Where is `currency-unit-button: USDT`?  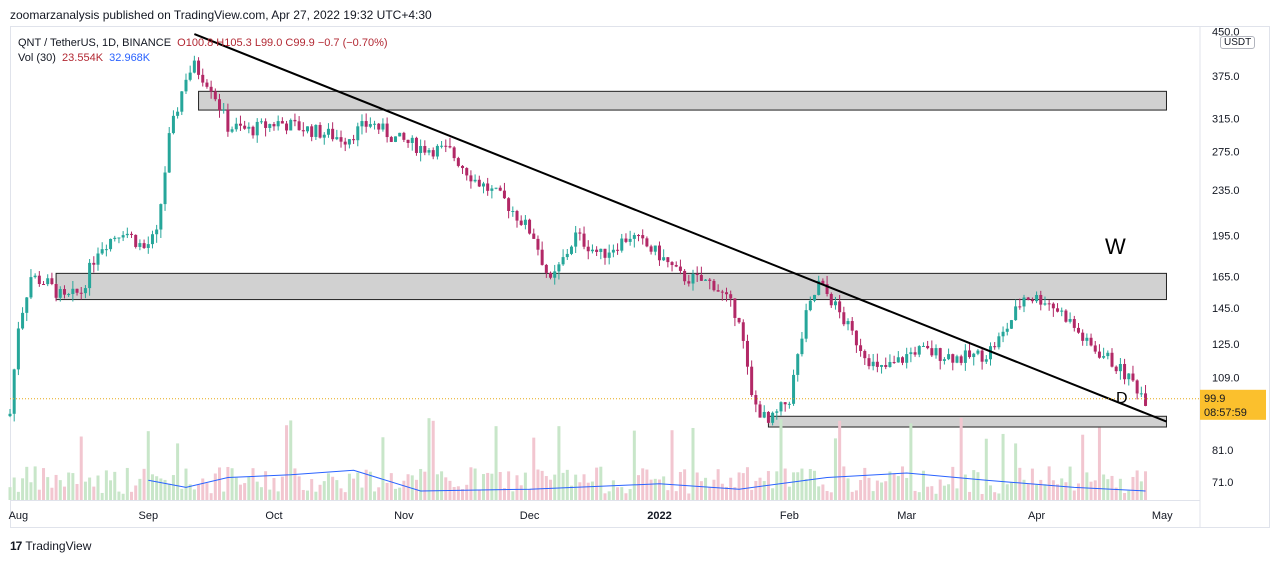
currency-unit-button: USDT is located at coordinates (1238, 42).